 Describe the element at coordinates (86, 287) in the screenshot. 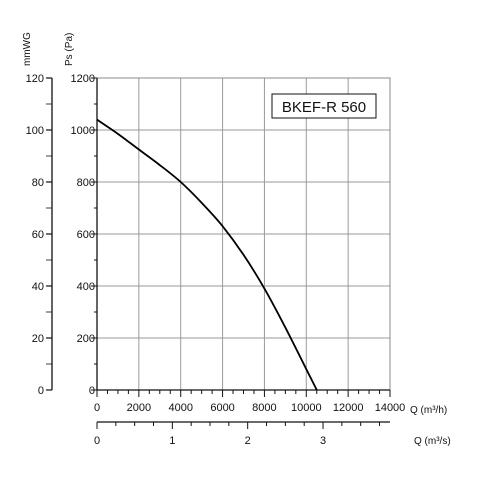

I see `inner-y-tick-label: 400` at that location.